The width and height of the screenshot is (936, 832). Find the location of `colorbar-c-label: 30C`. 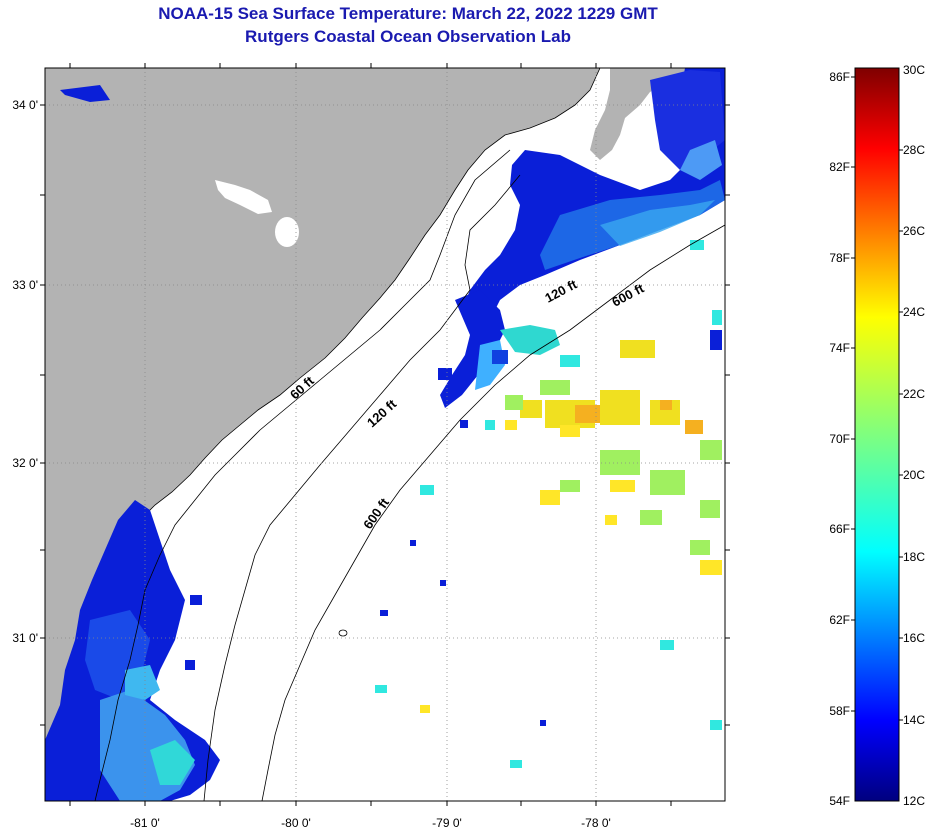

colorbar-c-label: 30C is located at coordinates (914, 70).